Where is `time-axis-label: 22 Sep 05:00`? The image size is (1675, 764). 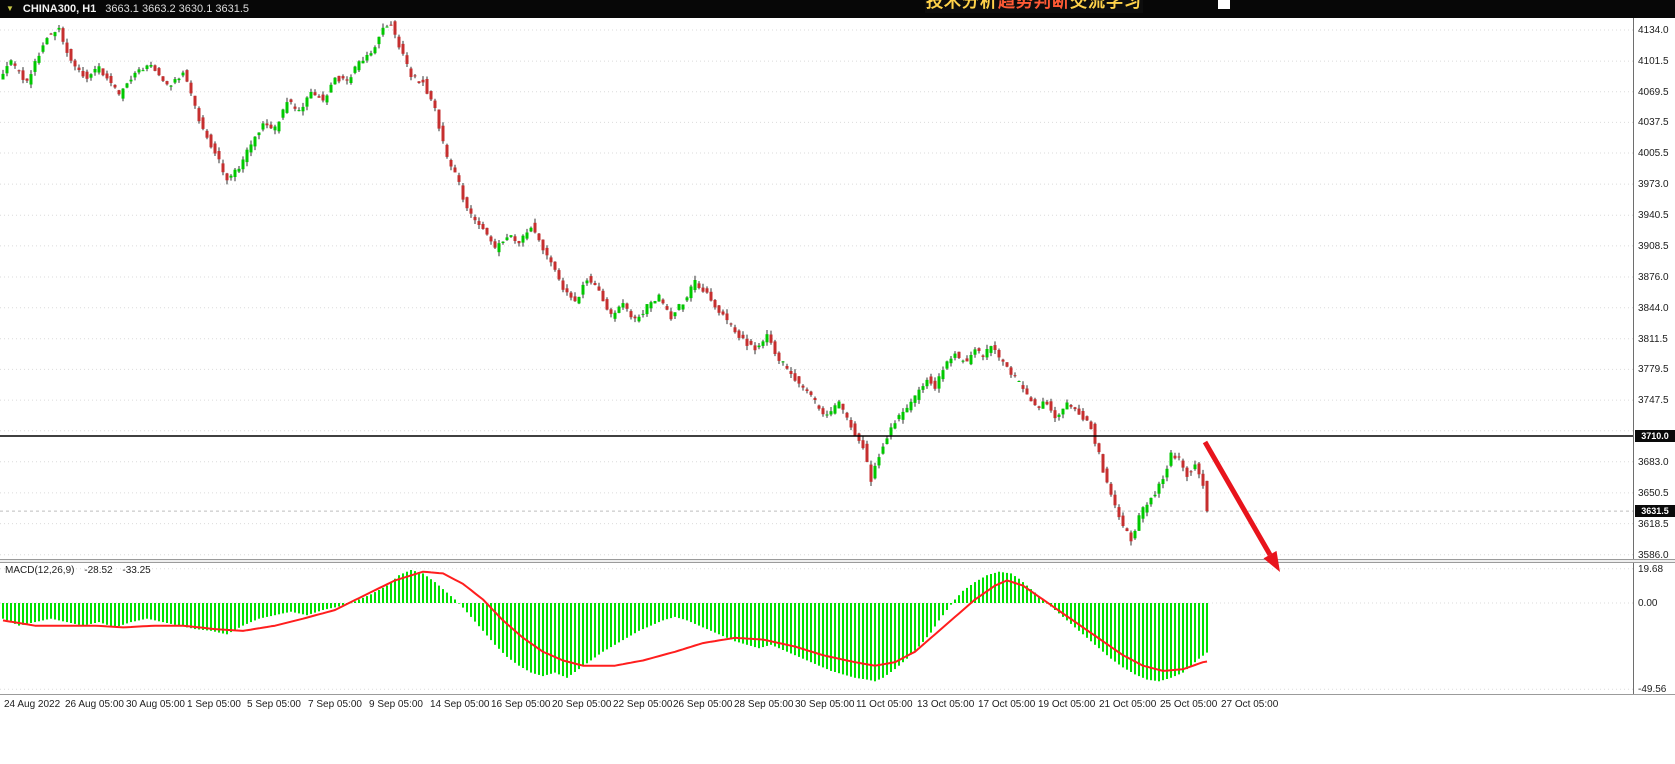 time-axis-label: 22 Sep 05:00 is located at coordinates (643, 704).